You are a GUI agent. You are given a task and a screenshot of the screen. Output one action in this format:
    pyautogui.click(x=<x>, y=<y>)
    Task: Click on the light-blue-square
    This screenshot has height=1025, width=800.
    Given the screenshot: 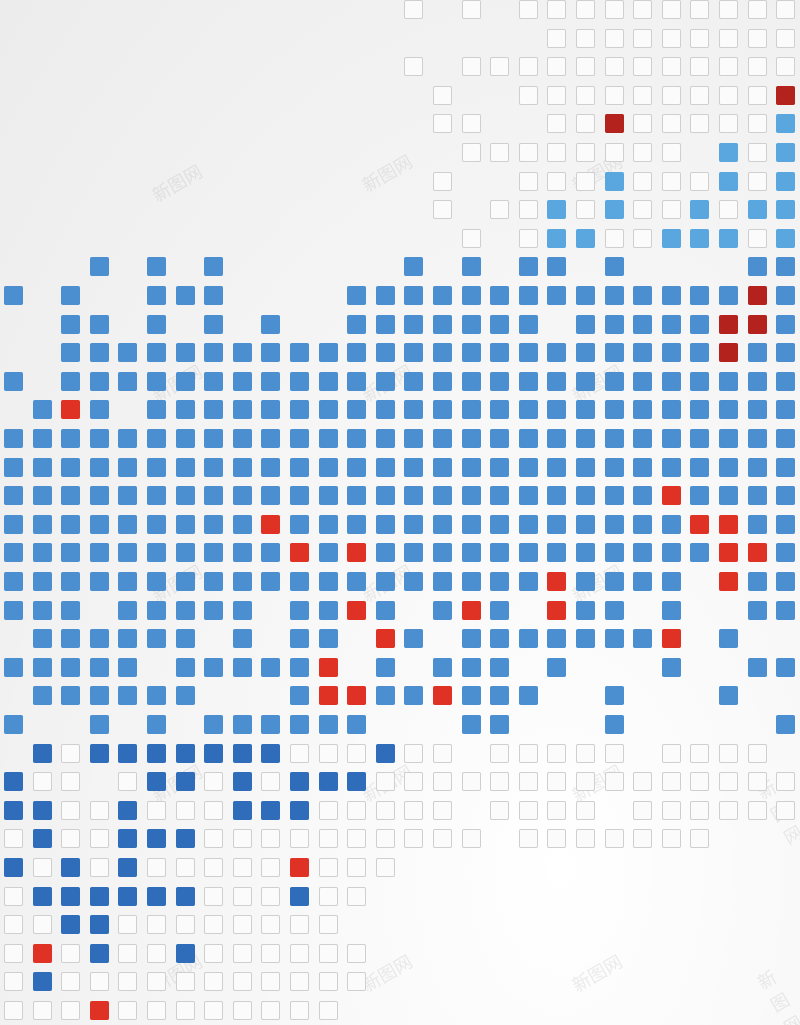 What is the action you would take?
    pyautogui.click(x=786, y=152)
    